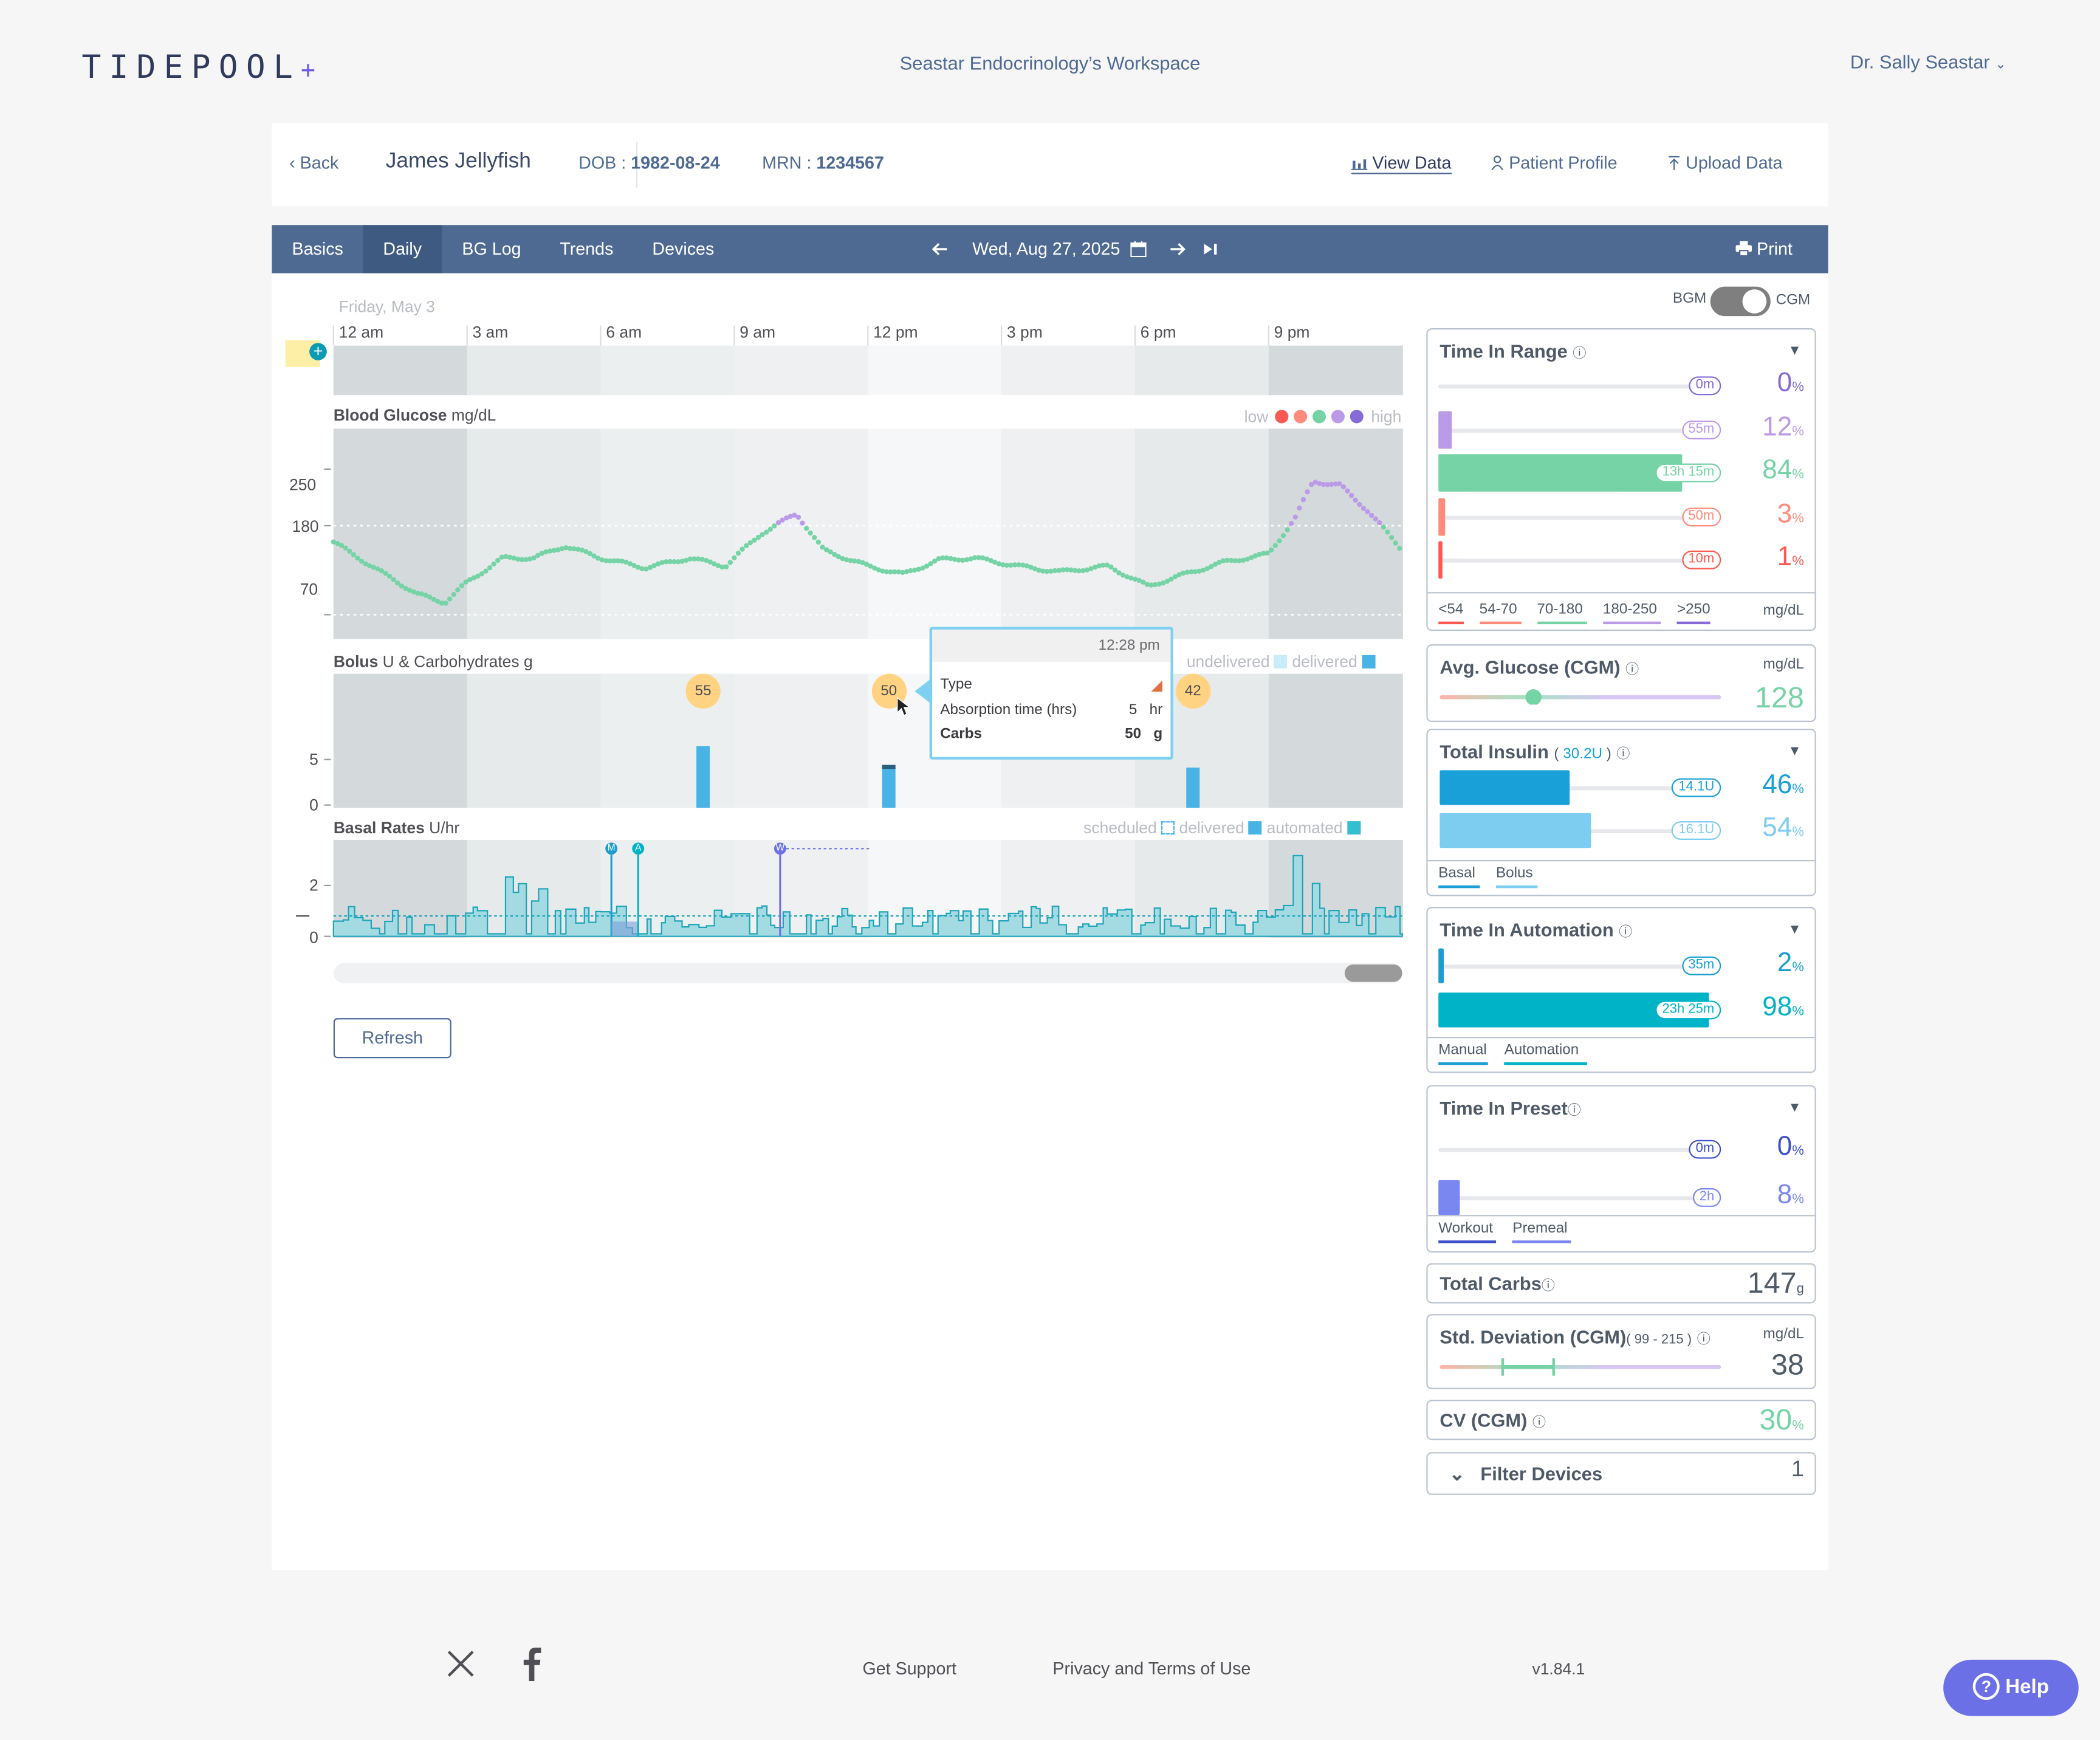  Describe the element at coordinates (392, 1038) in the screenshot. I see `refresh-button: Refresh` at that location.